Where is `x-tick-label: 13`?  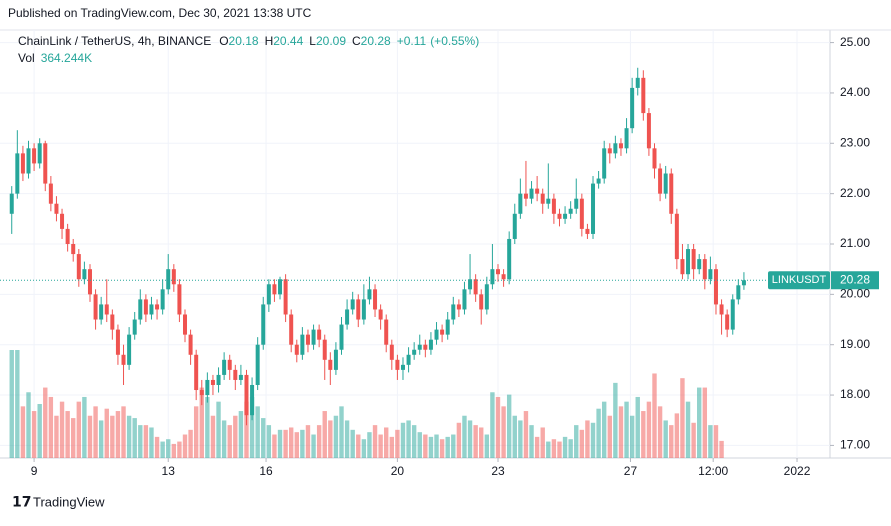
x-tick-label: 13 is located at coordinates (169, 471).